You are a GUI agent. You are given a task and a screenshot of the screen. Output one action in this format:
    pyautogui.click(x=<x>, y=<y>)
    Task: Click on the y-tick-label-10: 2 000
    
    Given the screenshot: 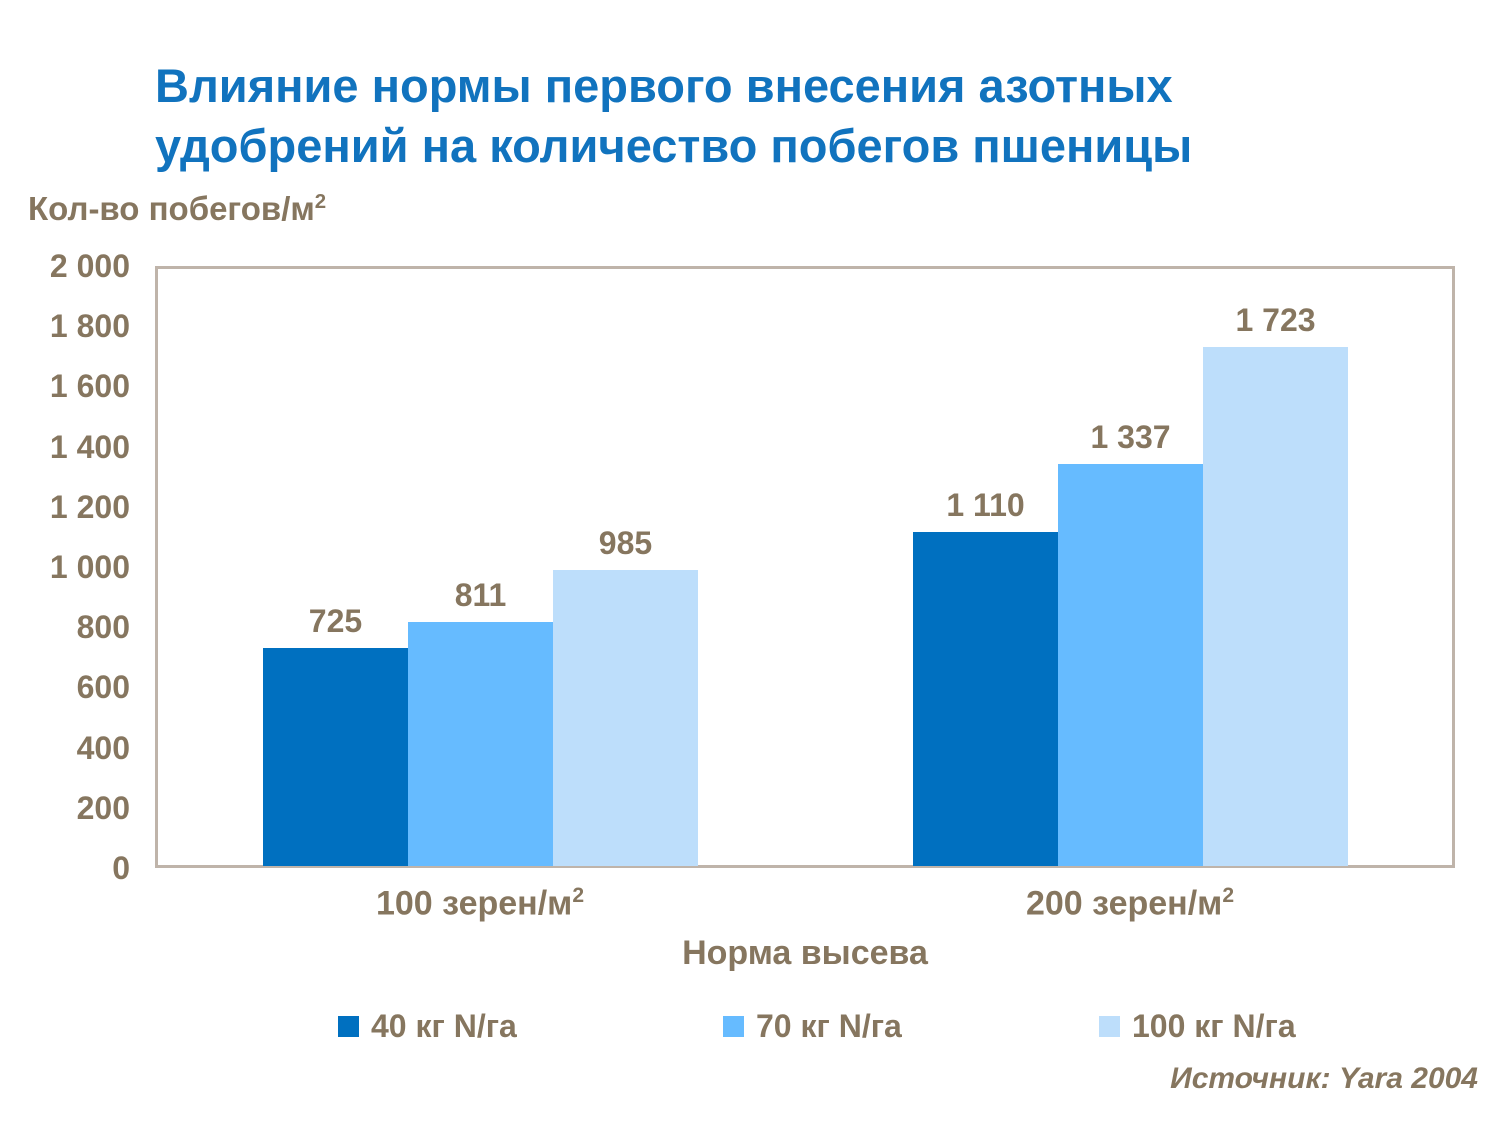 What is the action you would take?
    pyautogui.click(x=89, y=266)
    